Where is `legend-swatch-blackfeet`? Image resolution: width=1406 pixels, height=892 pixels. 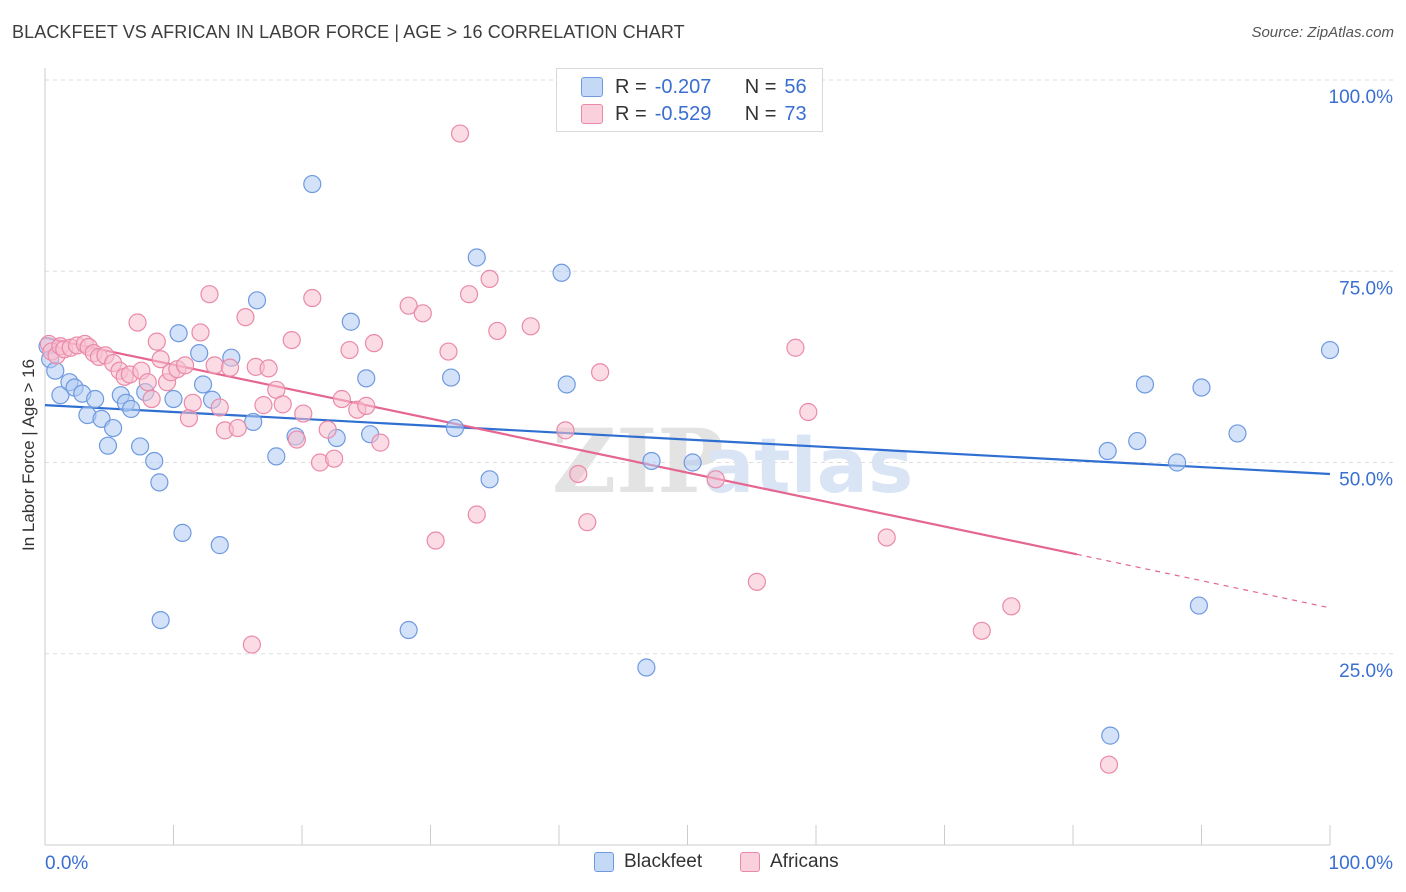
legend-swatch-blackfeet is located at coordinates (592, 87).